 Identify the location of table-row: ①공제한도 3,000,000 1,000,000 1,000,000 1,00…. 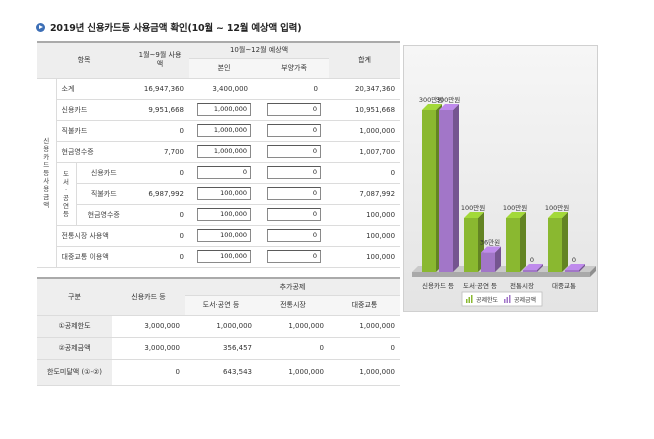
(218, 326).